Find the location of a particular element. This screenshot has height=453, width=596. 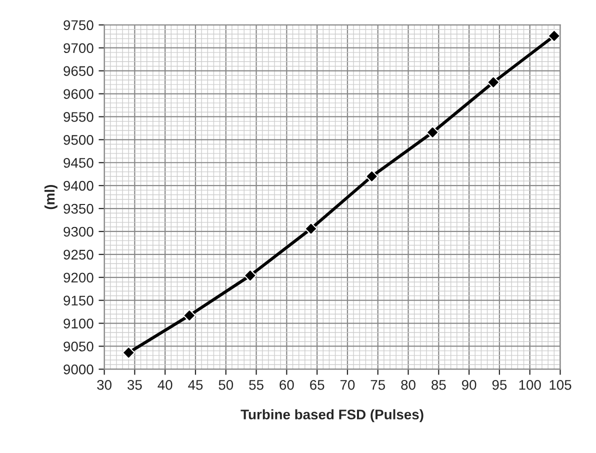

y-tick-label: 9200 is located at coordinates (79, 277).